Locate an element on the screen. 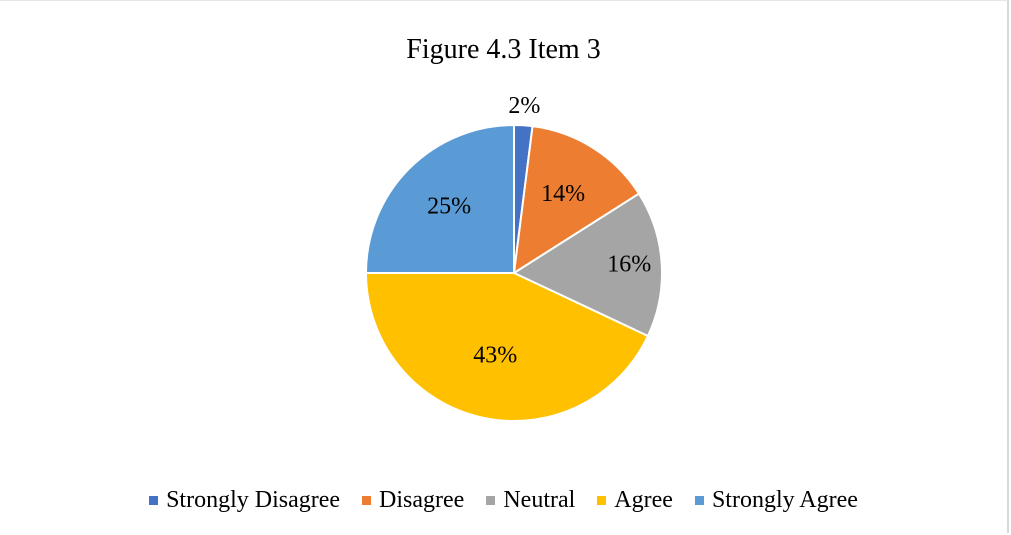 This screenshot has width=1011, height=535. legend-label: Neutral is located at coordinates (539, 500).